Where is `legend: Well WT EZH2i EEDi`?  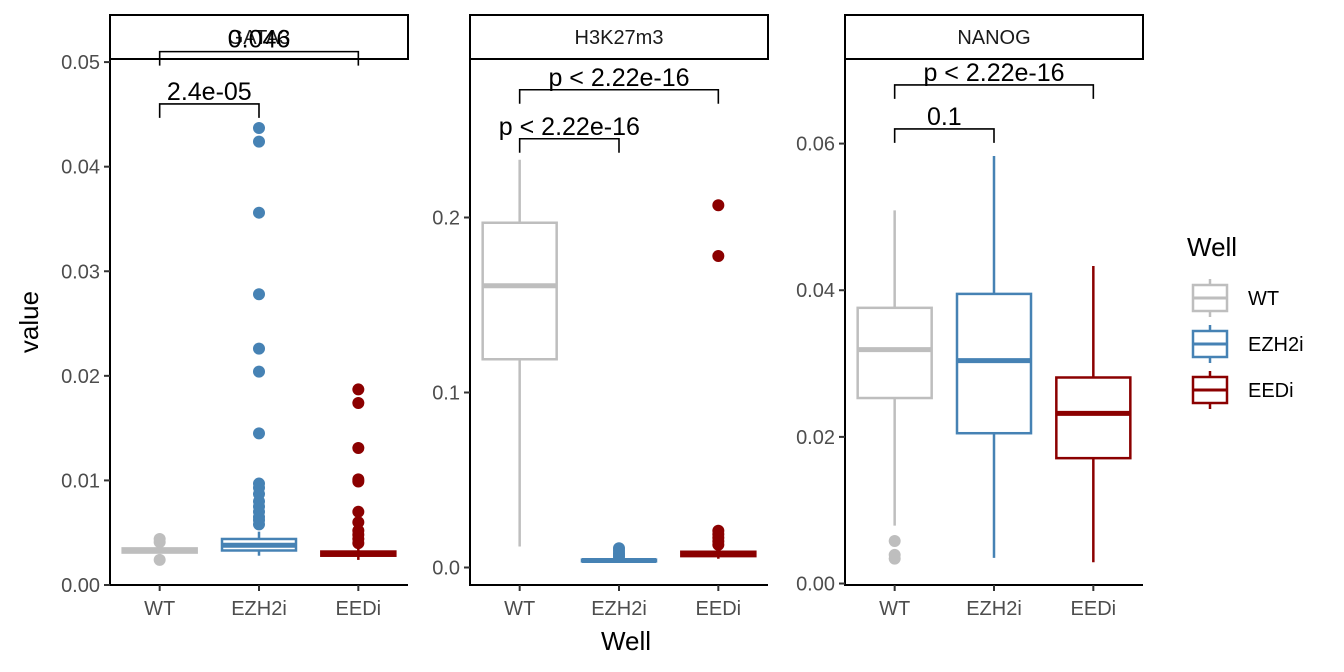 legend: Well WT EZH2i EEDi is located at coordinates (1245, 320).